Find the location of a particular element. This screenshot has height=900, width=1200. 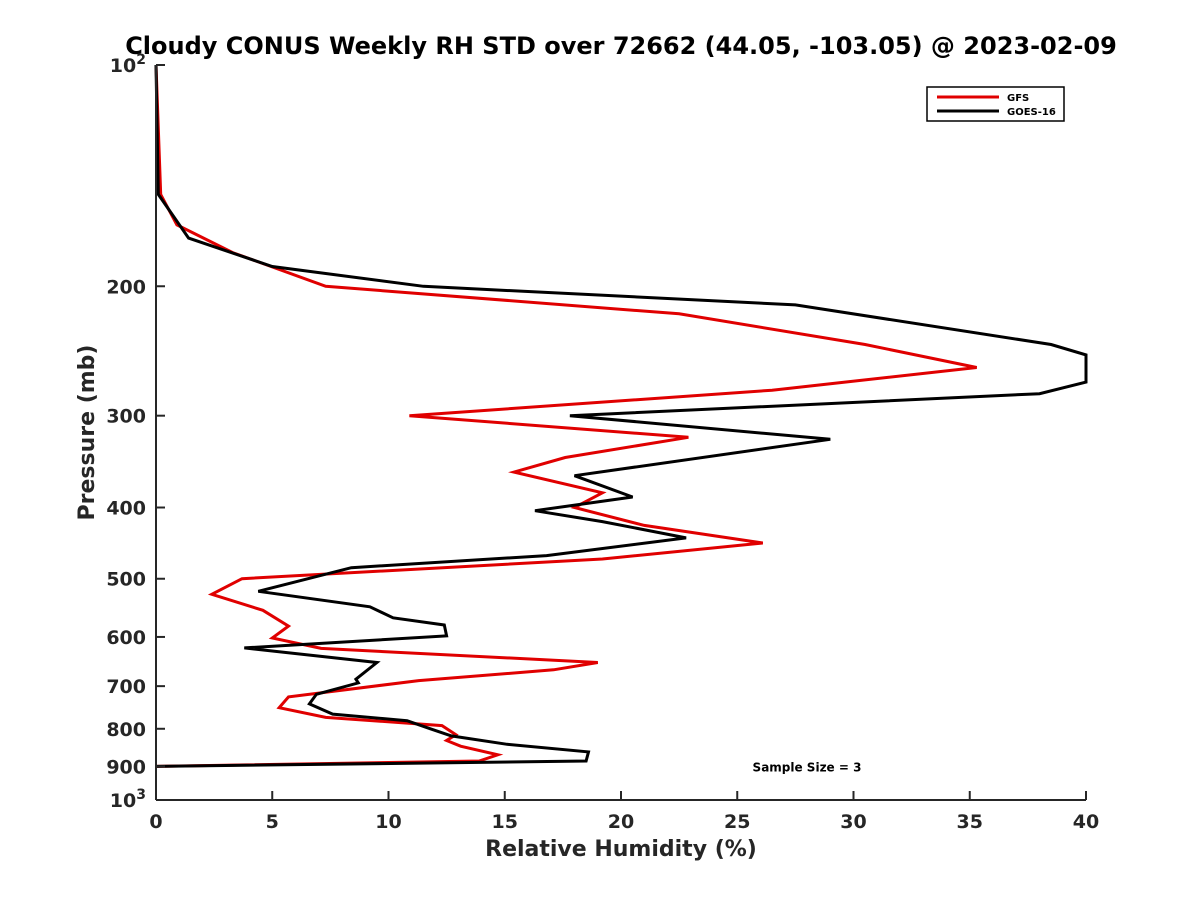

y-tick-label: 200 is located at coordinates (126, 287).